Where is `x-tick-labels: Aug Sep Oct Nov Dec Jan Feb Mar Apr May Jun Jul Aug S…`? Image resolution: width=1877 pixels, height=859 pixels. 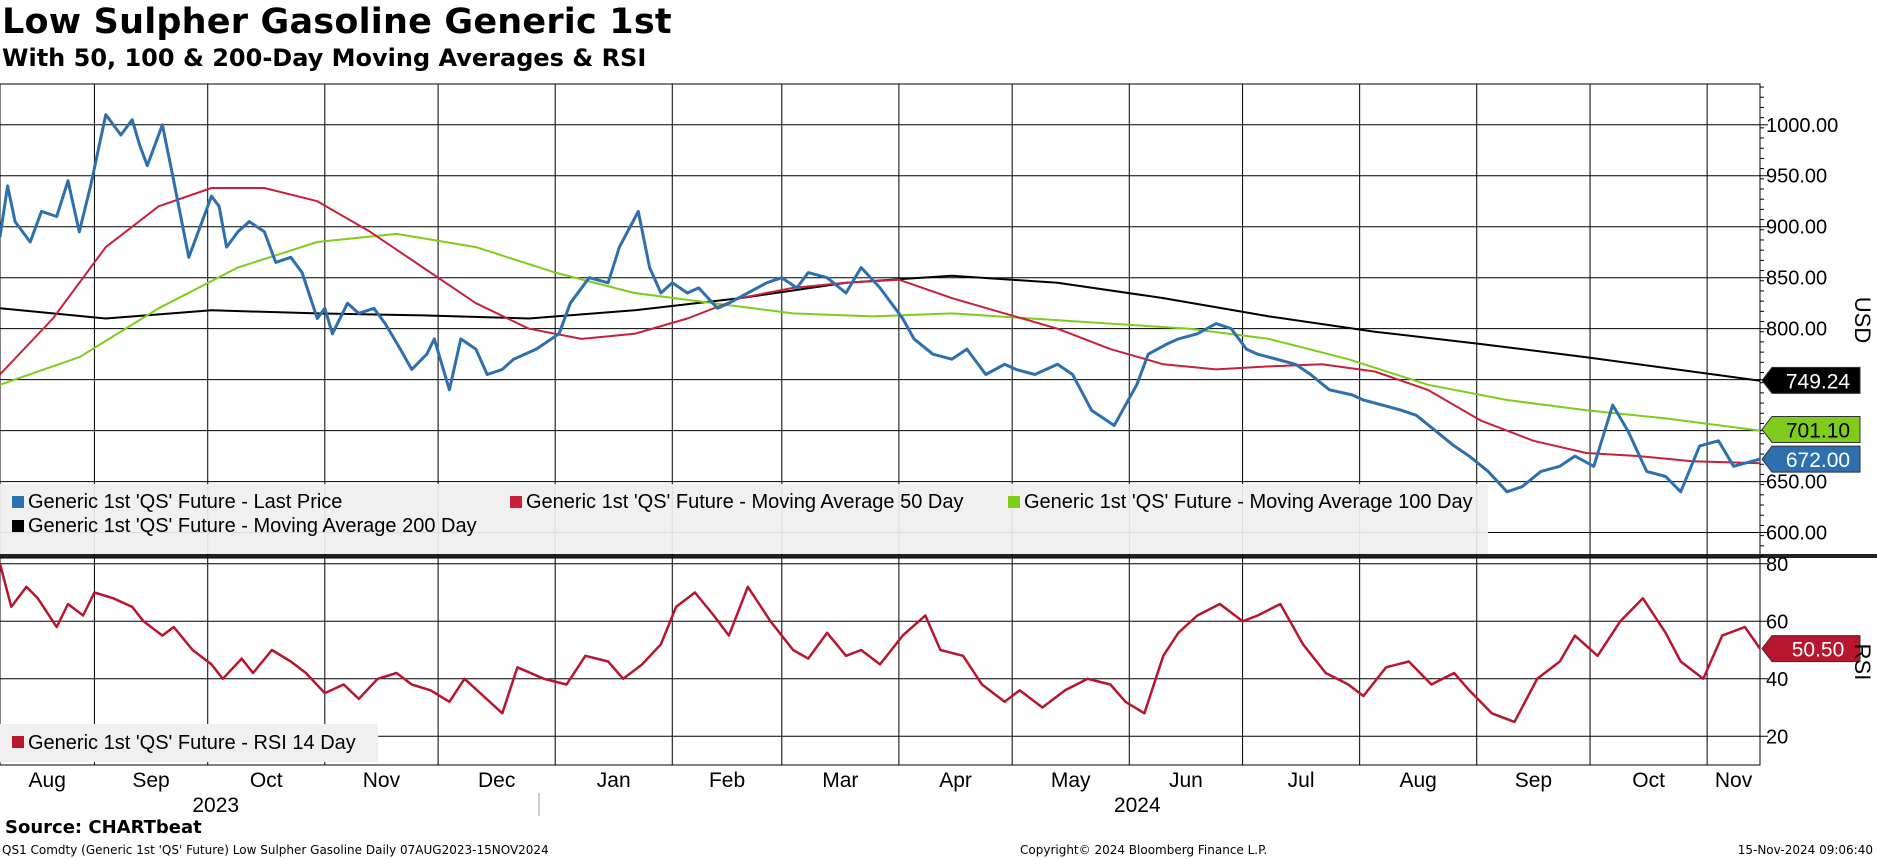 x-tick-labels: Aug Sep Oct Nov Dec Jan Feb Mar Apr May Jun Jul Aug S… is located at coordinates (891, 793).